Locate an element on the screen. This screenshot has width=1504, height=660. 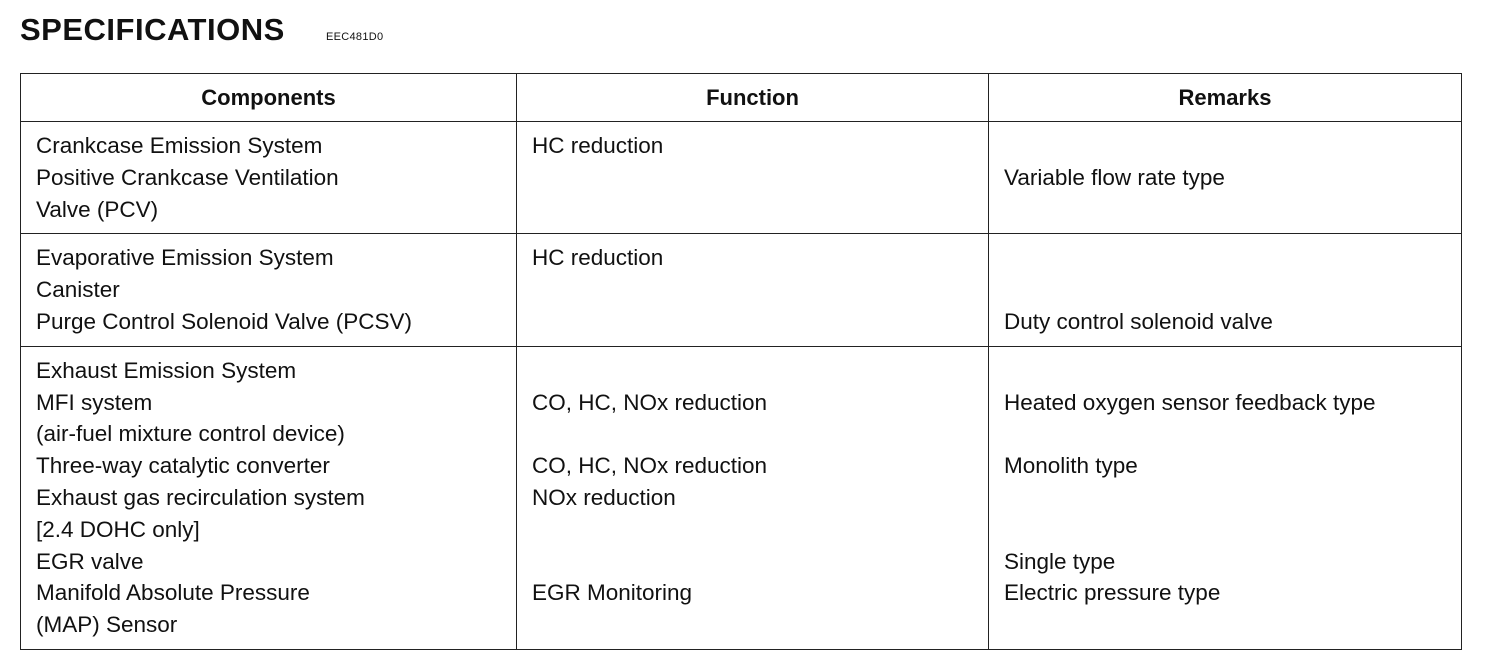
components-line: Positive Crankcase Ventilation is located at coordinates (187, 177).